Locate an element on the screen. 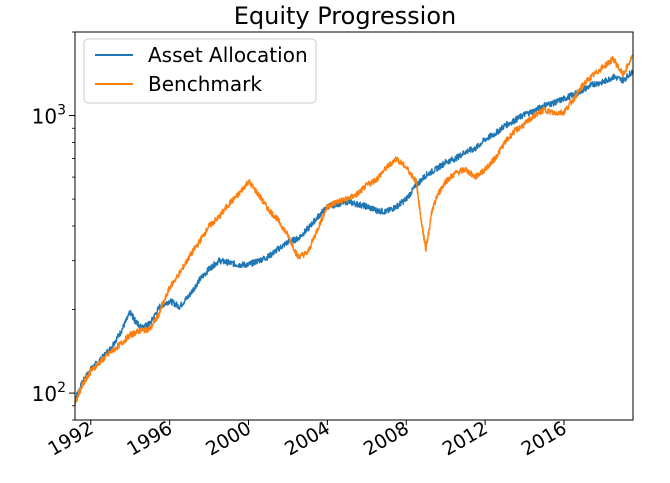 The height and width of the screenshot is (483, 670). x-tick-label: 2008 is located at coordinates (386, 438).